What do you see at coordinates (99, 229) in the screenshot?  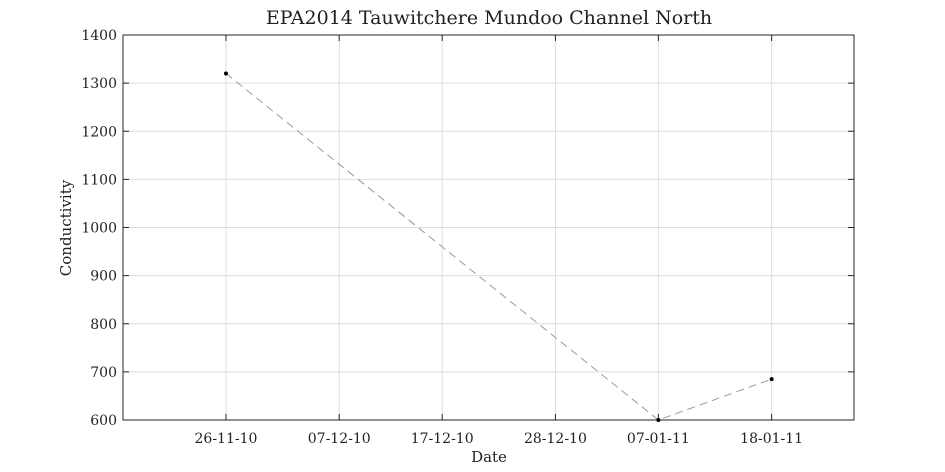 I see `y-tick-label: 1000` at bounding box center [99, 229].